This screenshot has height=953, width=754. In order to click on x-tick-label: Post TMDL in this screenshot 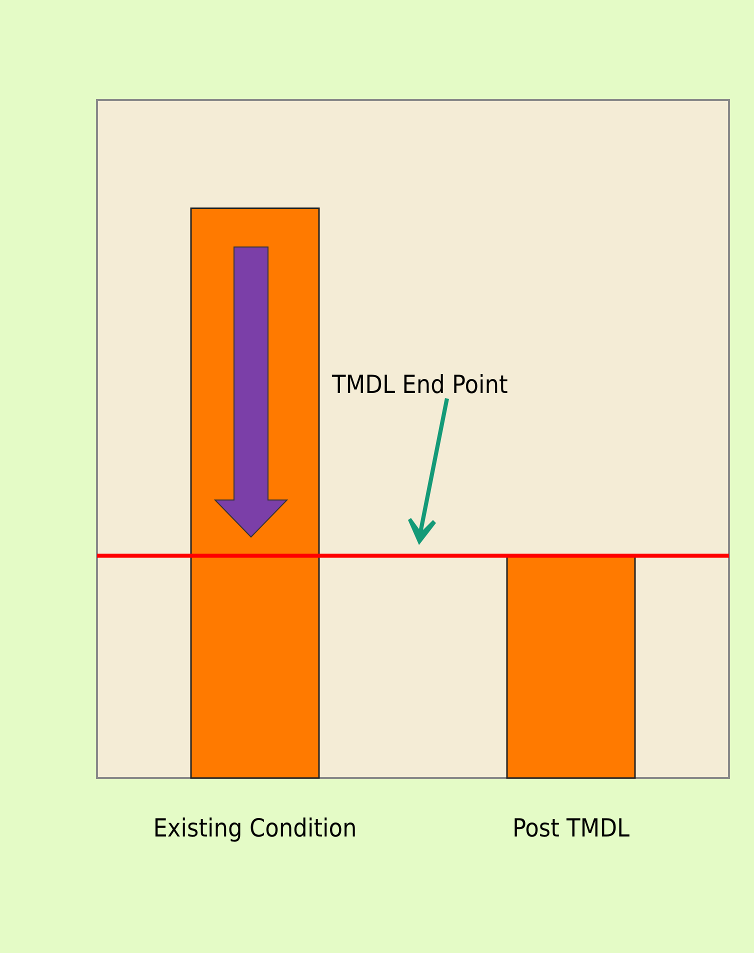, I will do `click(571, 828)`.